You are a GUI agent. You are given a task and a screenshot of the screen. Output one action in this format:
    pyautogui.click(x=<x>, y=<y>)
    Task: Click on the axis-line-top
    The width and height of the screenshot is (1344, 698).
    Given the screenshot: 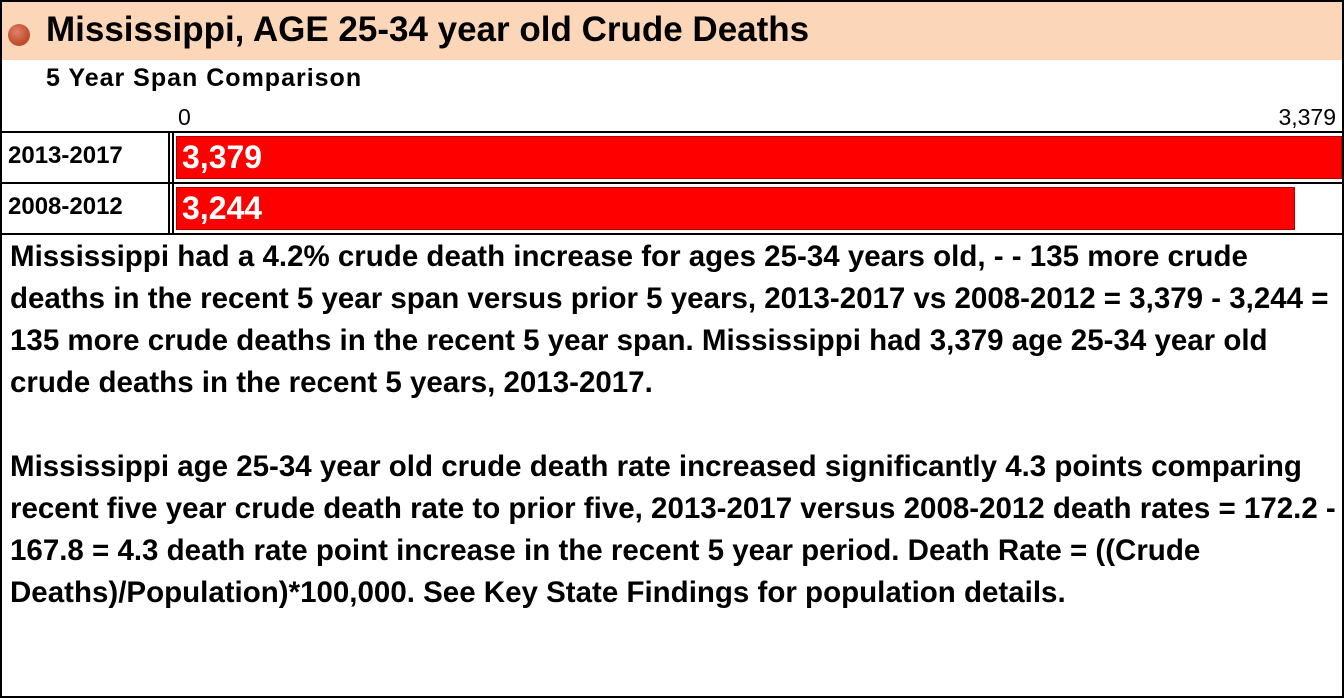 What is the action you would take?
    pyautogui.click(x=672, y=132)
    